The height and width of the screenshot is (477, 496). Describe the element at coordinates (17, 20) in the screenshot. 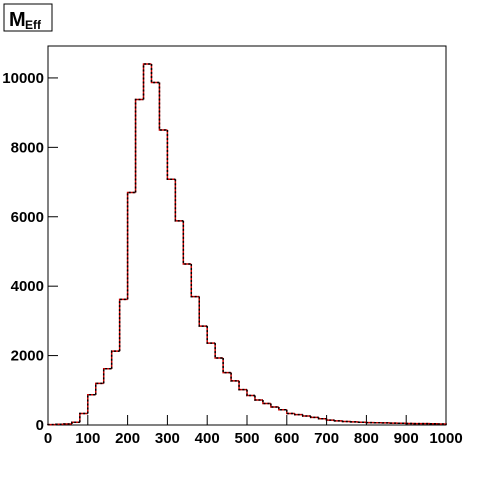

I see `chart-title: M` at that location.